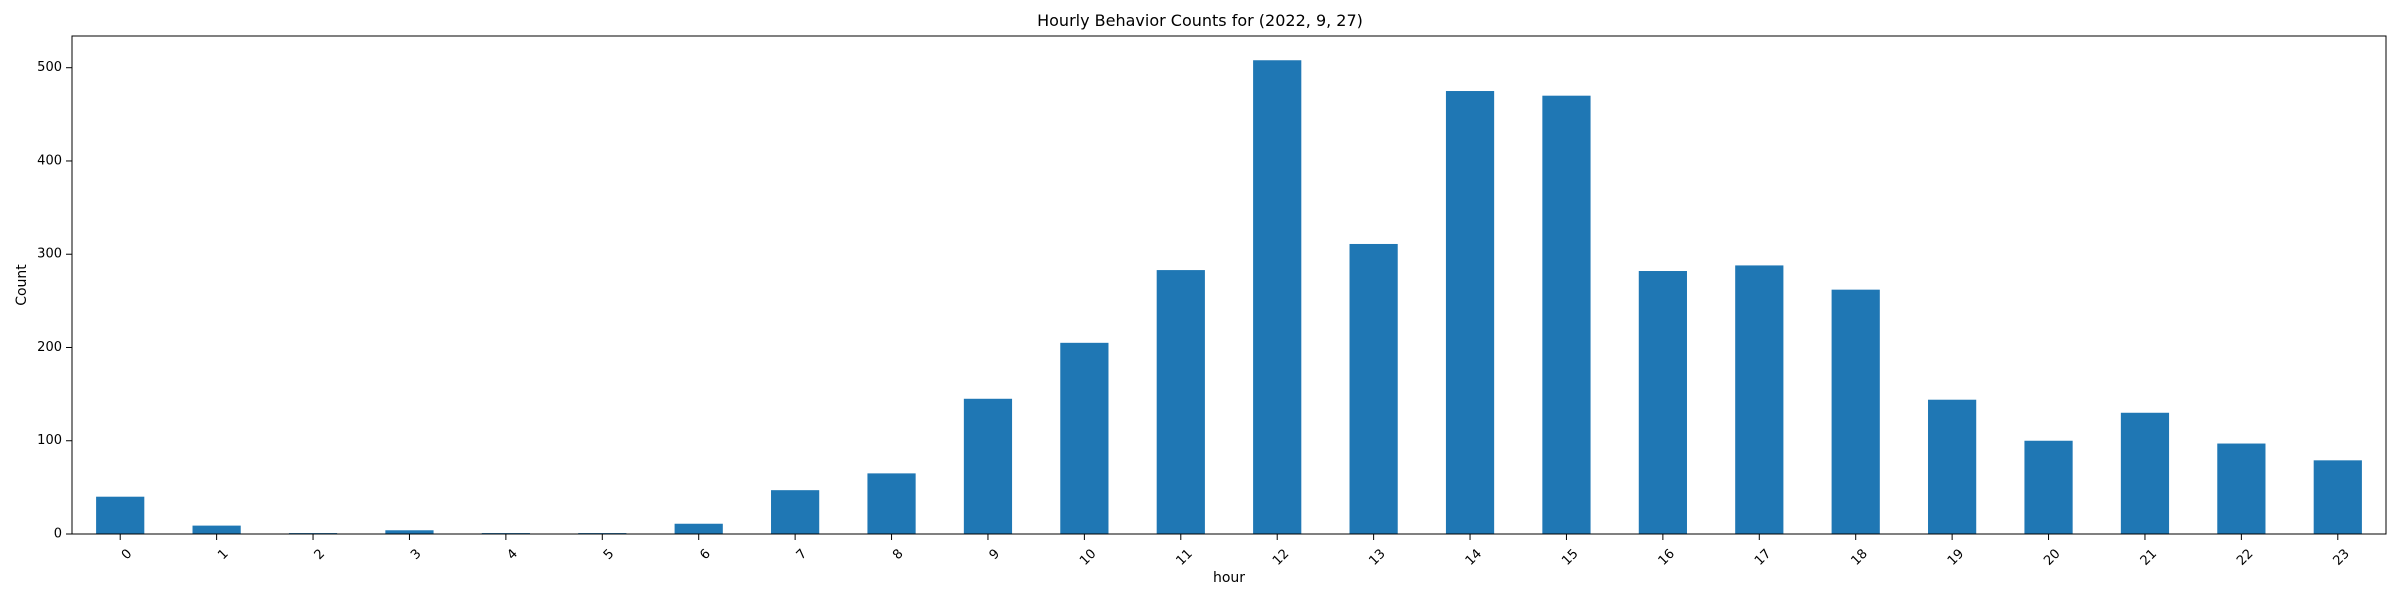 The image size is (2400, 604). I want to click on x-tick-label: 16, so click(1667, 557).